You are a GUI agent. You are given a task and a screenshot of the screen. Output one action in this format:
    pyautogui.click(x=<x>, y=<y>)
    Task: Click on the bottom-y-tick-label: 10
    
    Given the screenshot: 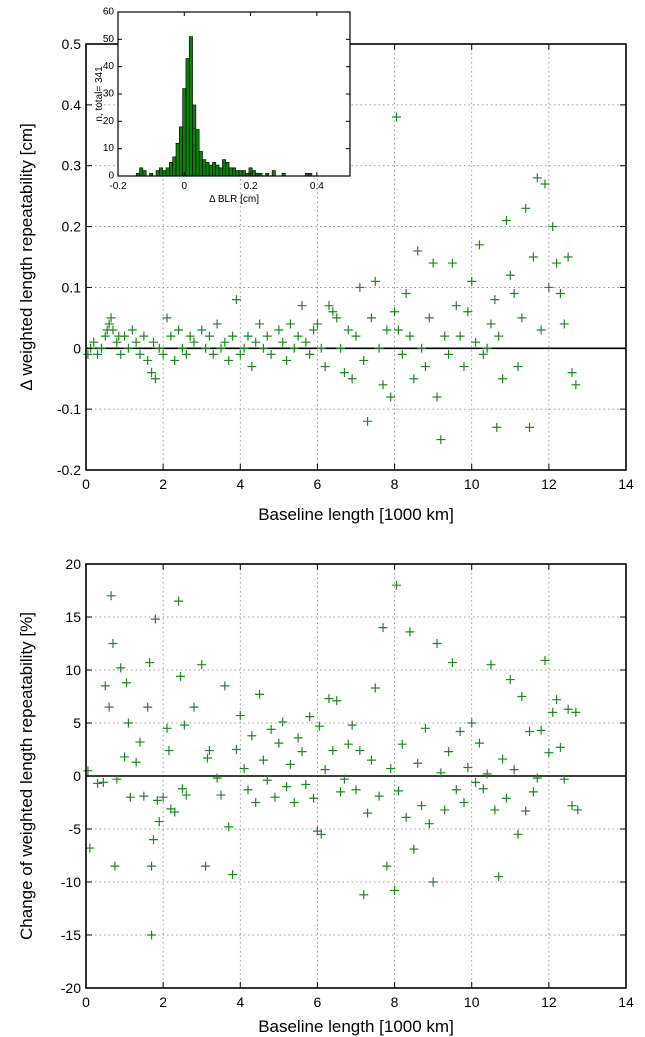 What is the action you would take?
    pyautogui.click(x=73, y=670)
    